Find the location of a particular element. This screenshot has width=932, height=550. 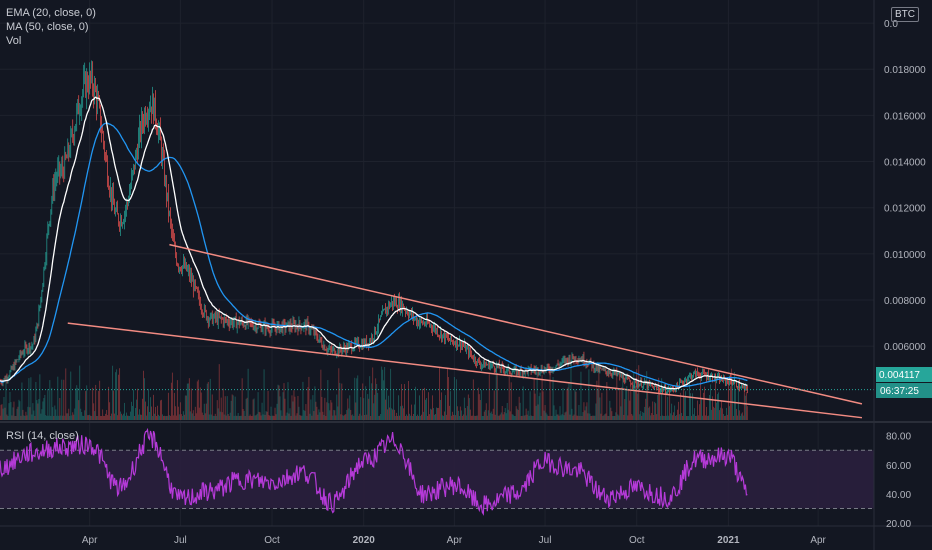

rsi-tick-0: 80.00 is located at coordinates (898, 437).